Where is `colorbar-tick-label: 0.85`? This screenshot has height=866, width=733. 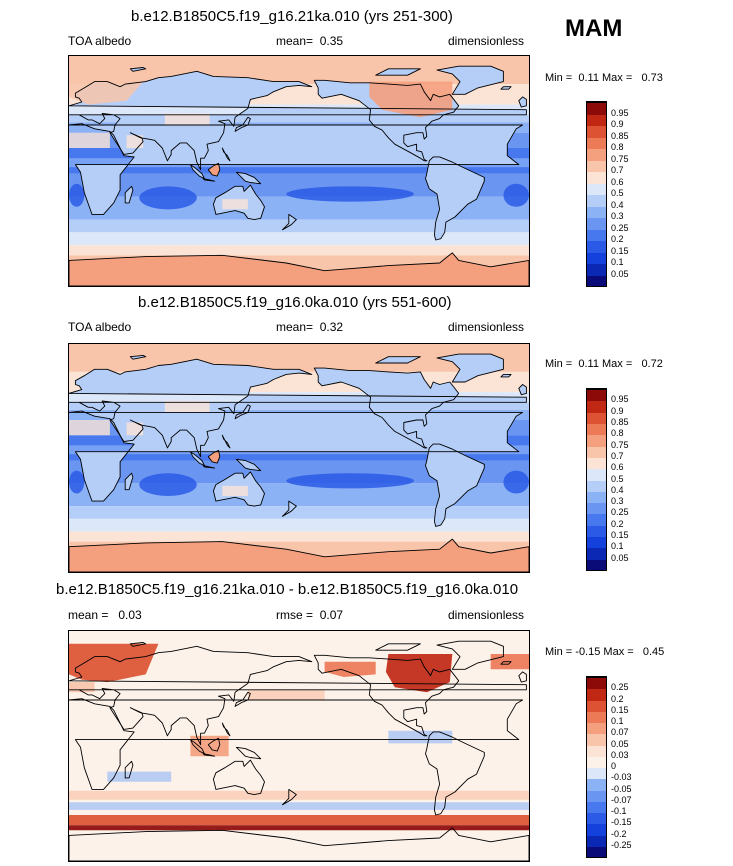
colorbar-tick-label: 0.85 is located at coordinates (620, 421).